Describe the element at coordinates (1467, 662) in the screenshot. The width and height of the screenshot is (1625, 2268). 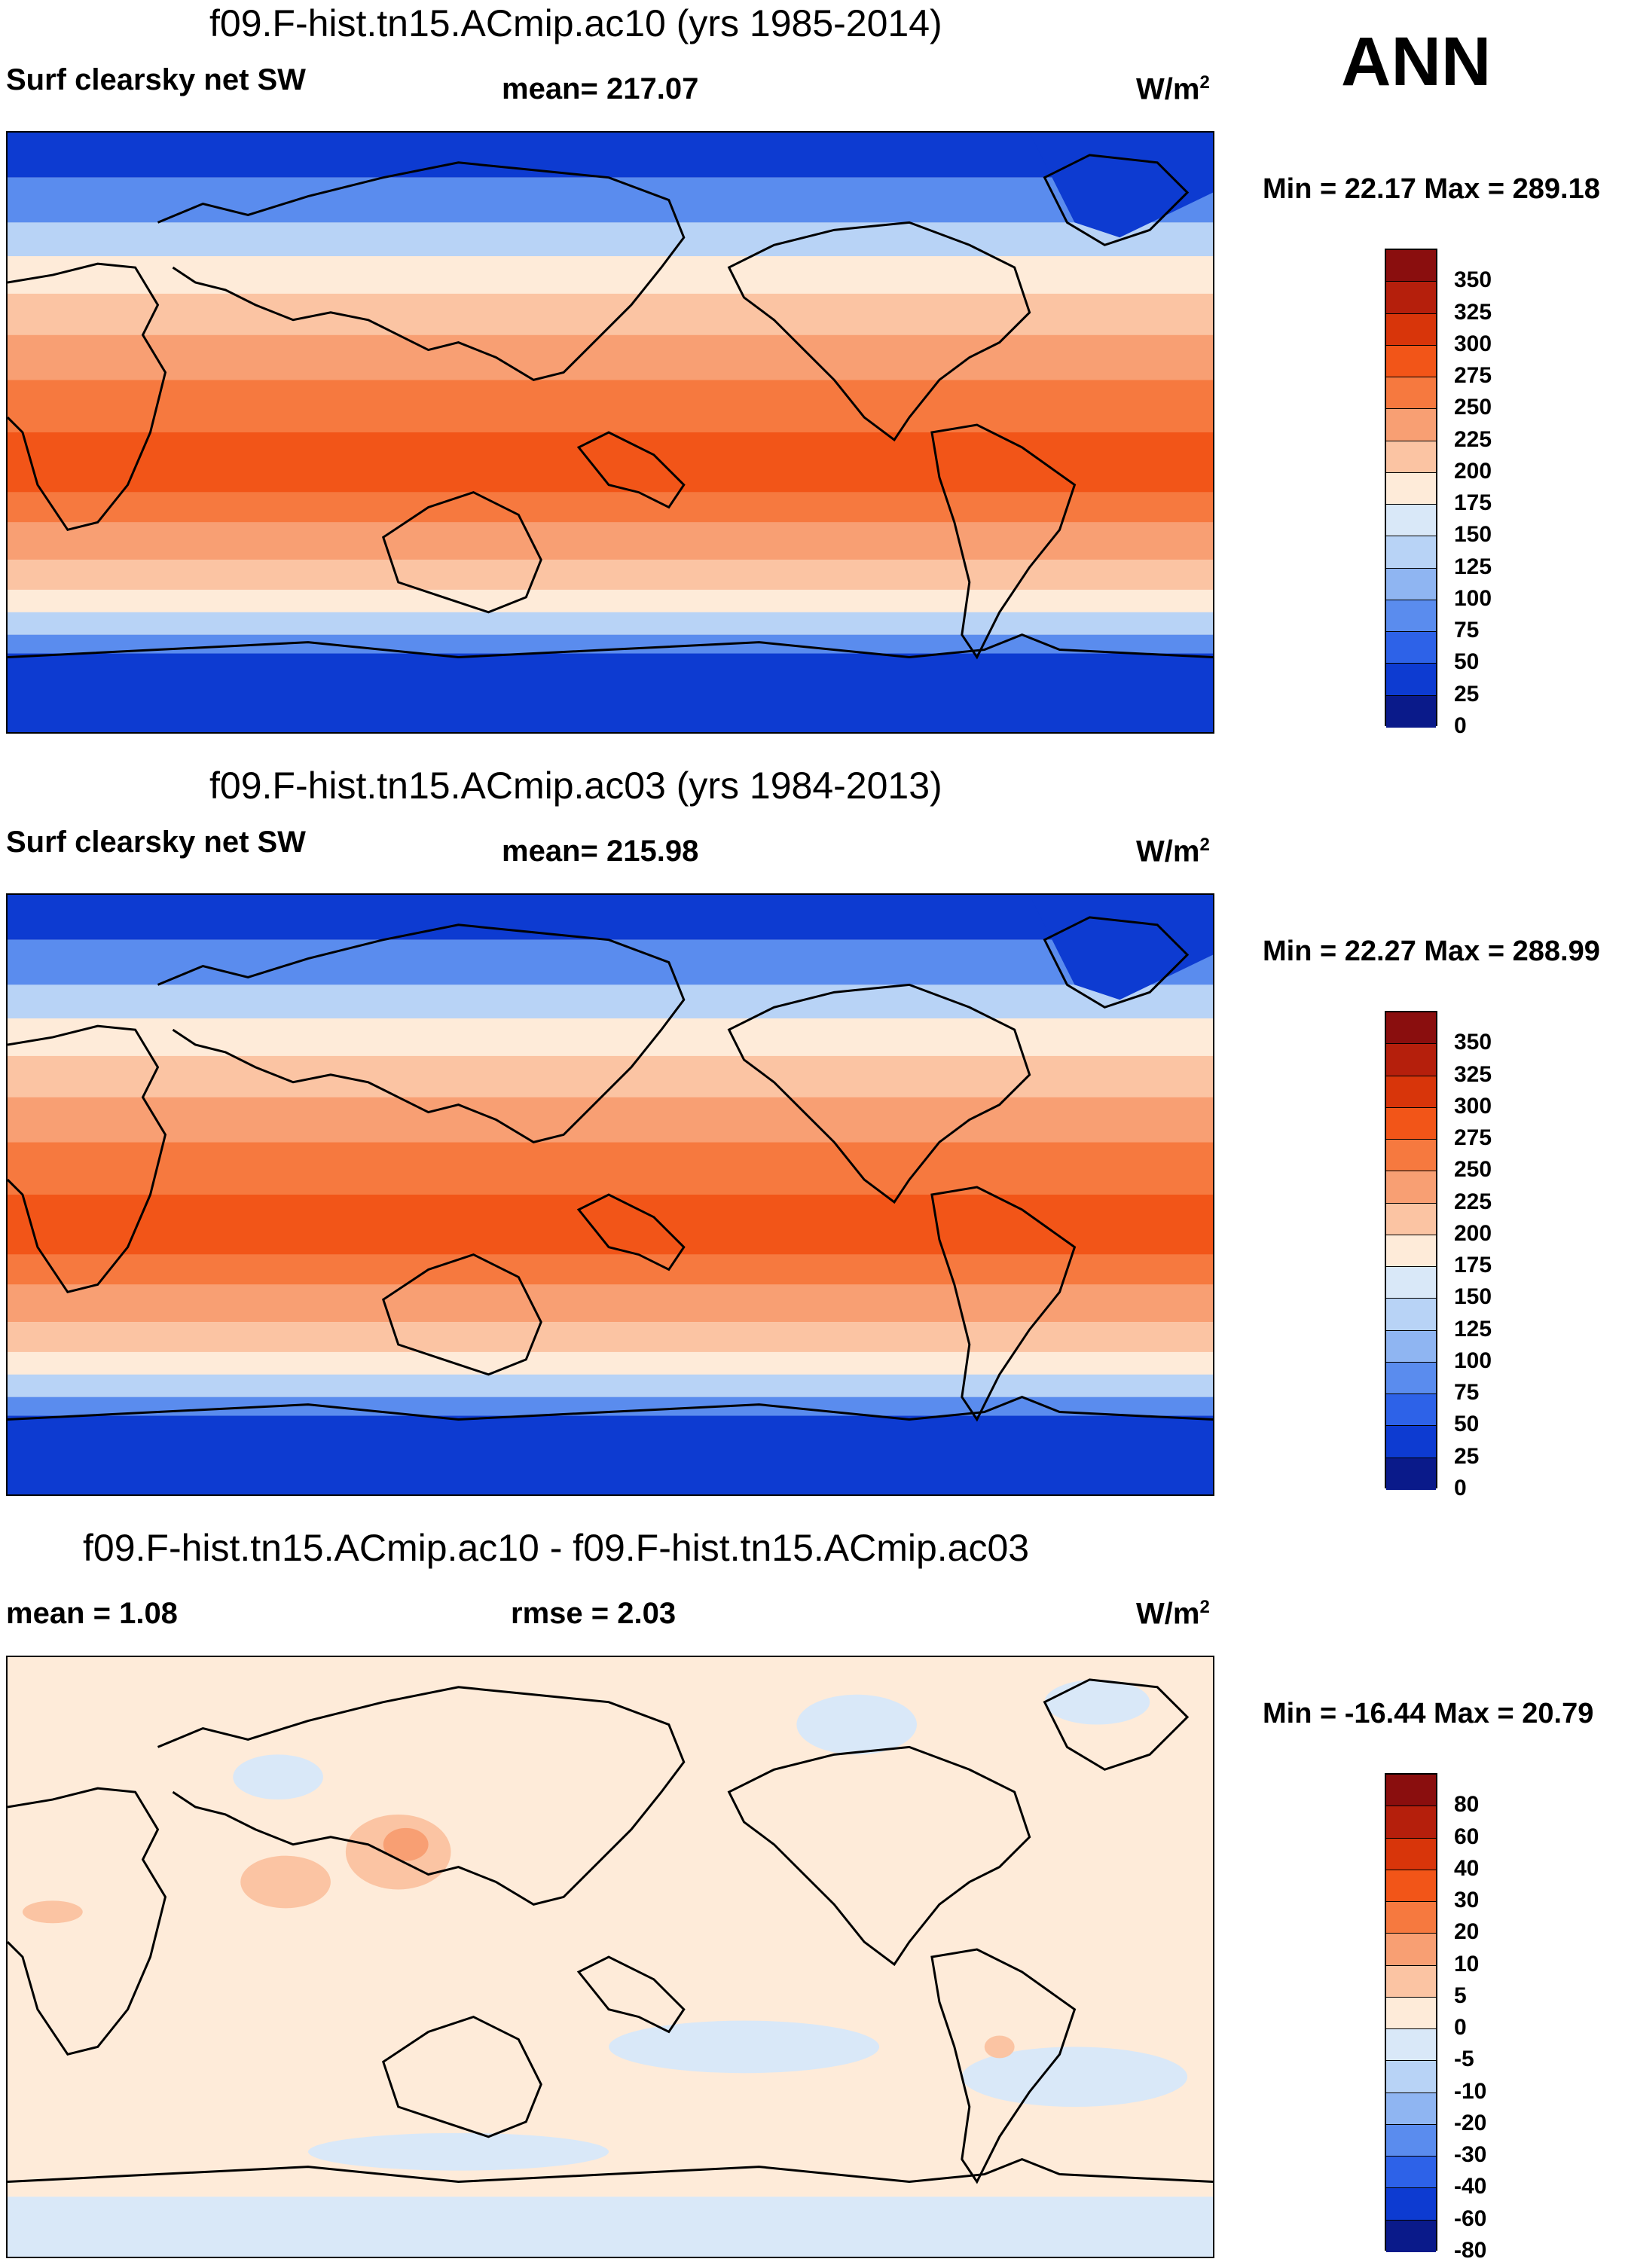
I see `colorbar-tick-label: 50` at that location.